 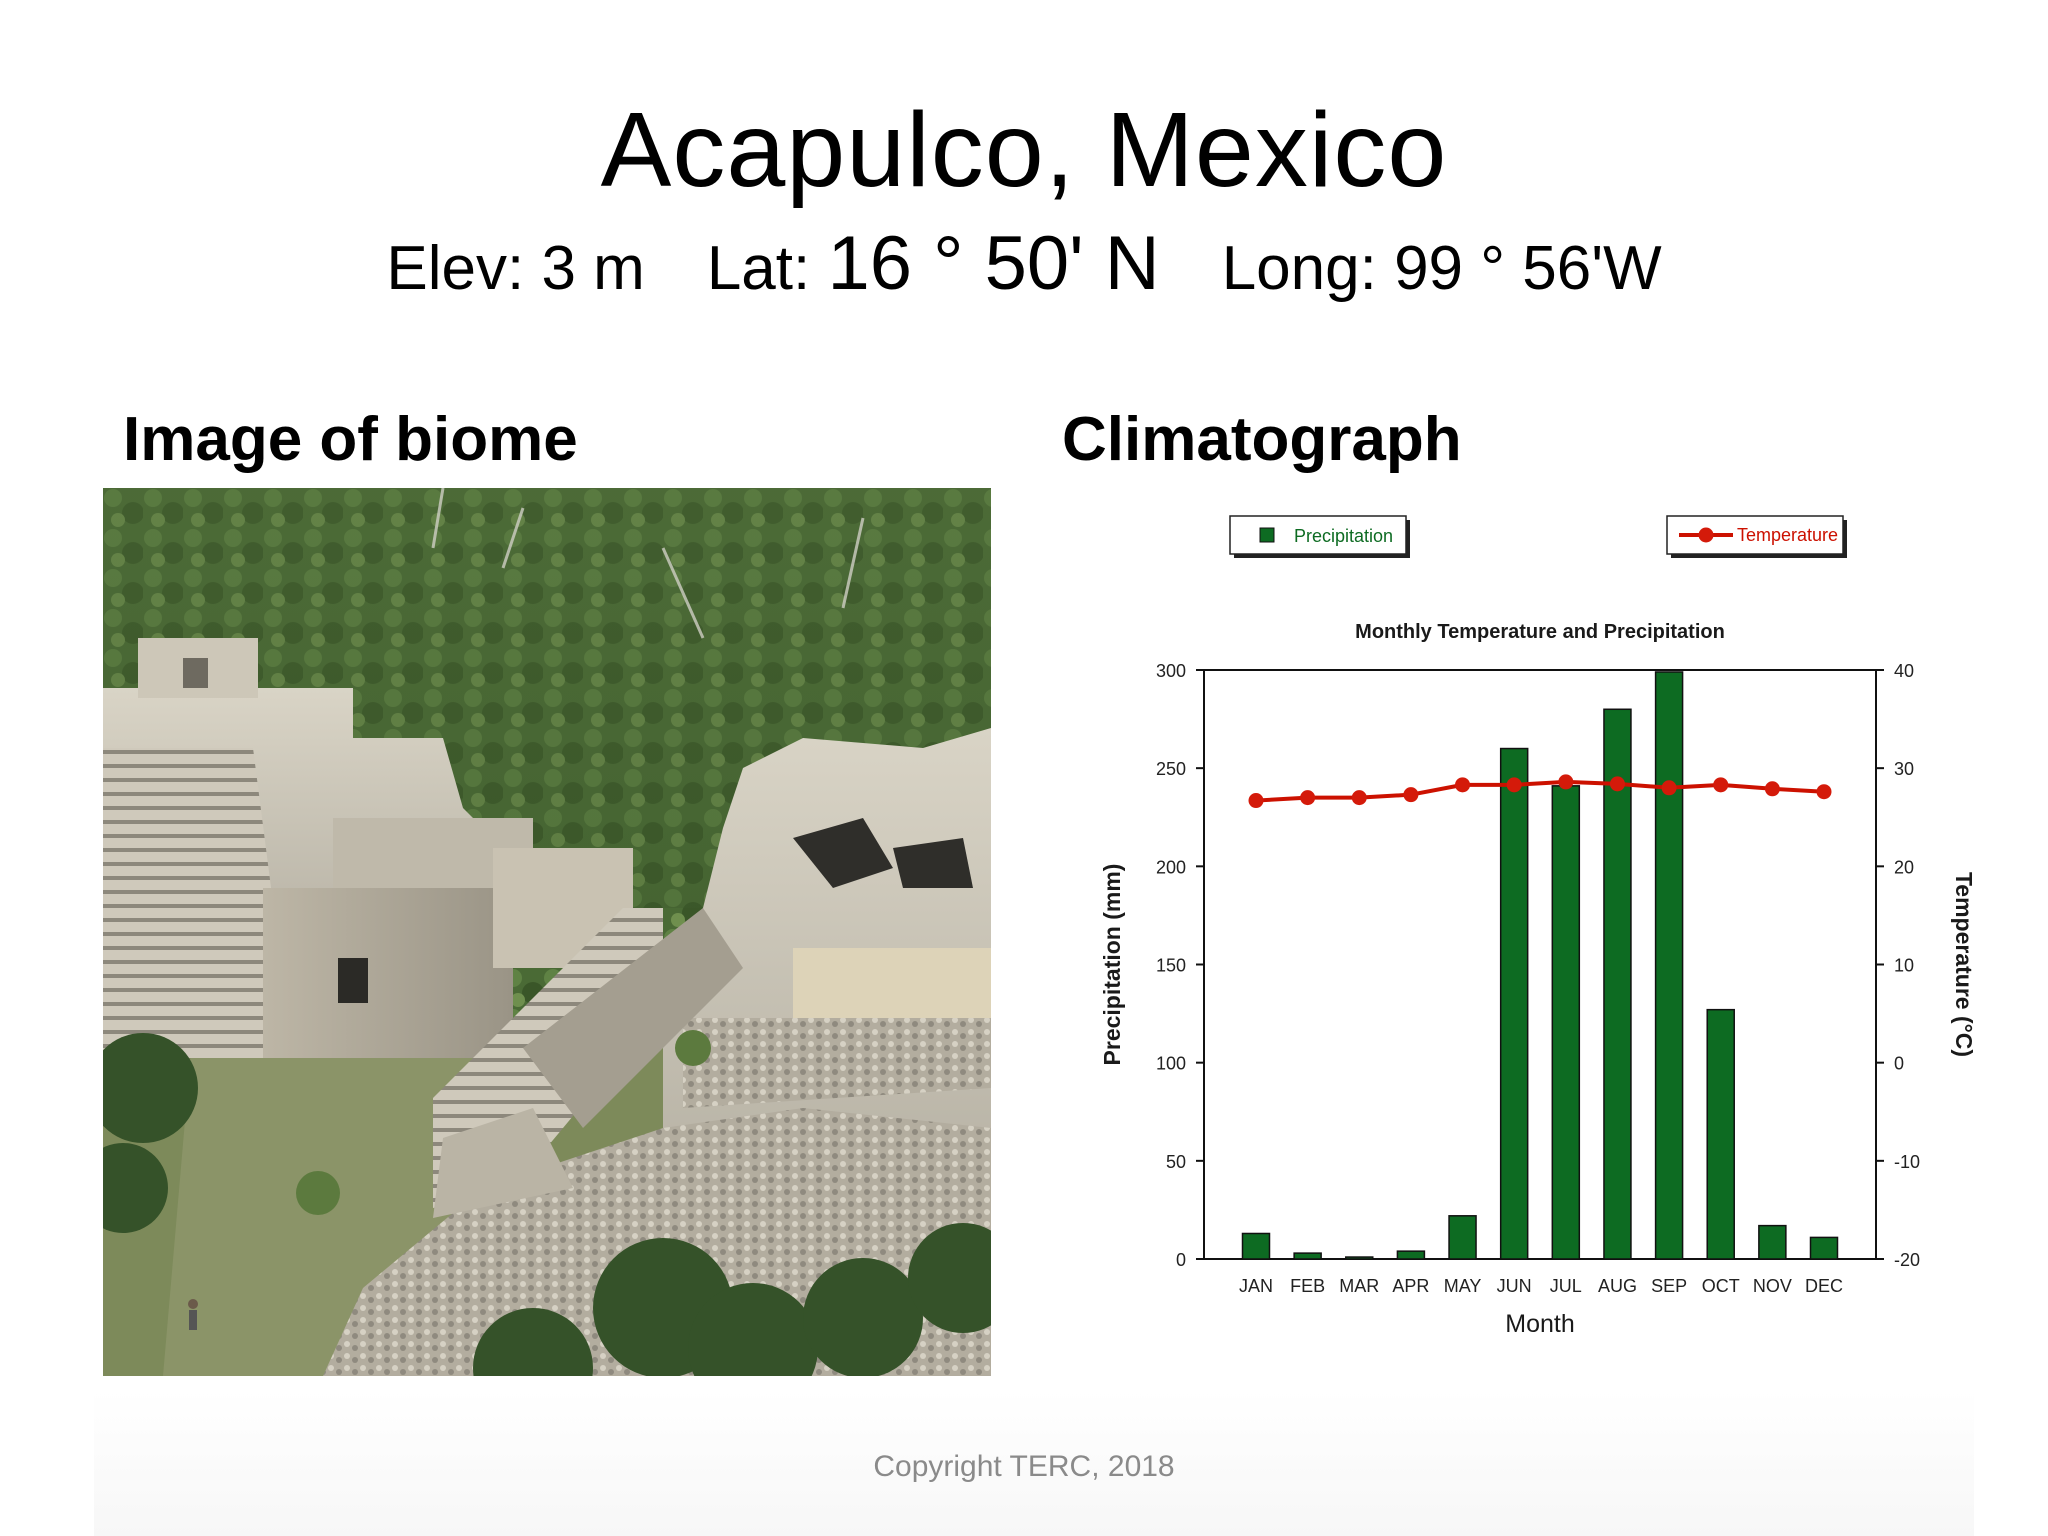 I want to click on legend-frame, so click(x=1318, y=535).